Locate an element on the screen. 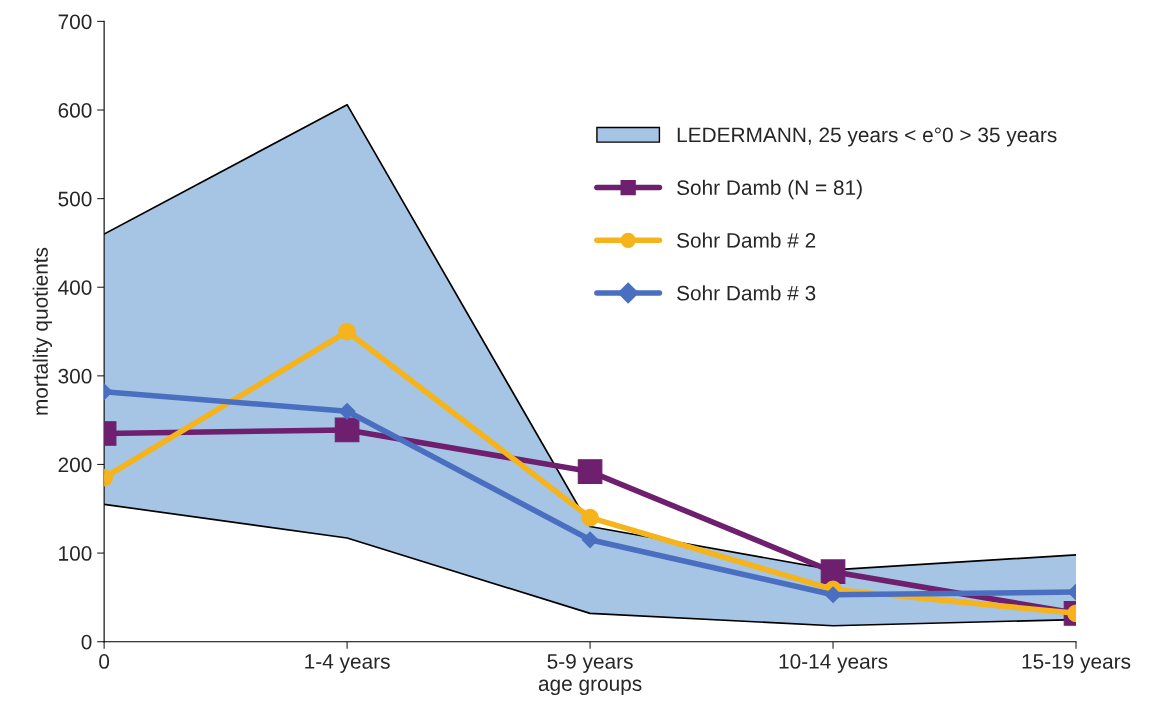  y-tick-label: 400 is located at coordinates (75, 287).